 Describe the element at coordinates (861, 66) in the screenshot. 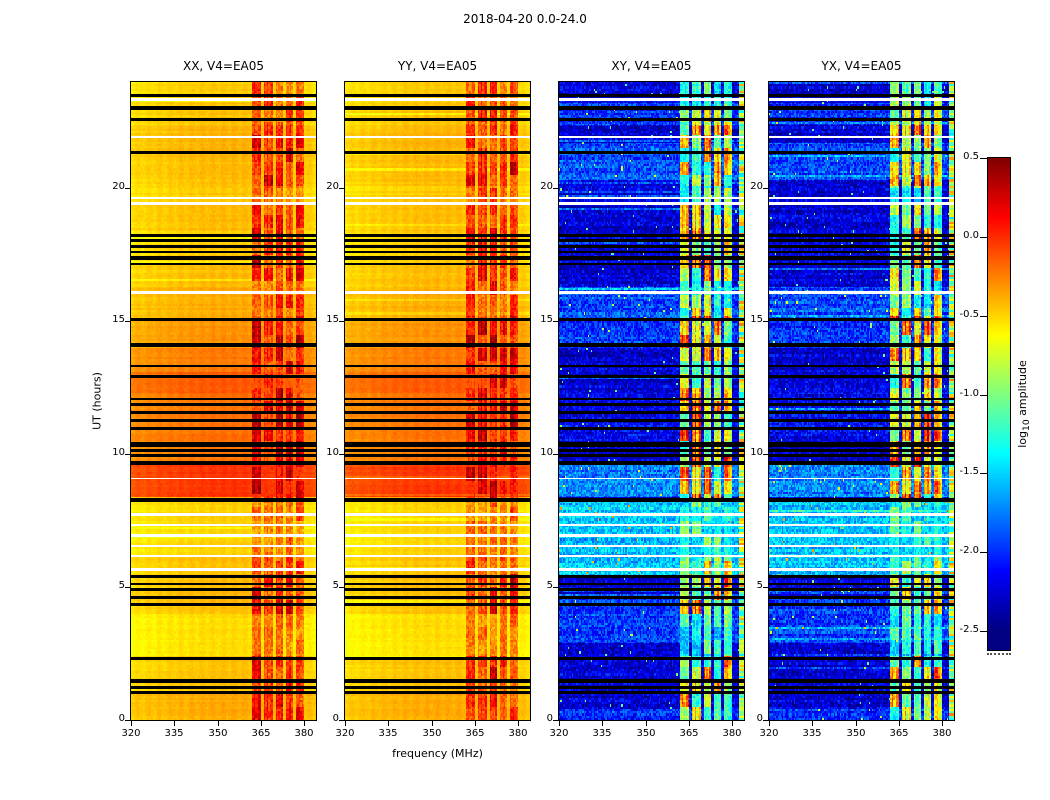

I see `panel-title-yx: YX, V4=EA05` at that location.